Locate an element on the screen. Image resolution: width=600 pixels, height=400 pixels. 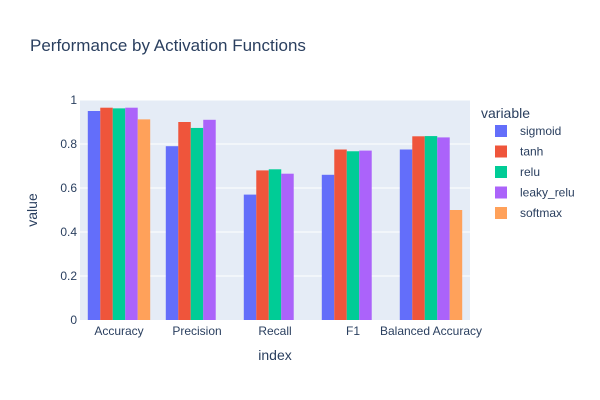
legend-label-leaky-relu: leaky_relu is located at coordinates (547, 193).